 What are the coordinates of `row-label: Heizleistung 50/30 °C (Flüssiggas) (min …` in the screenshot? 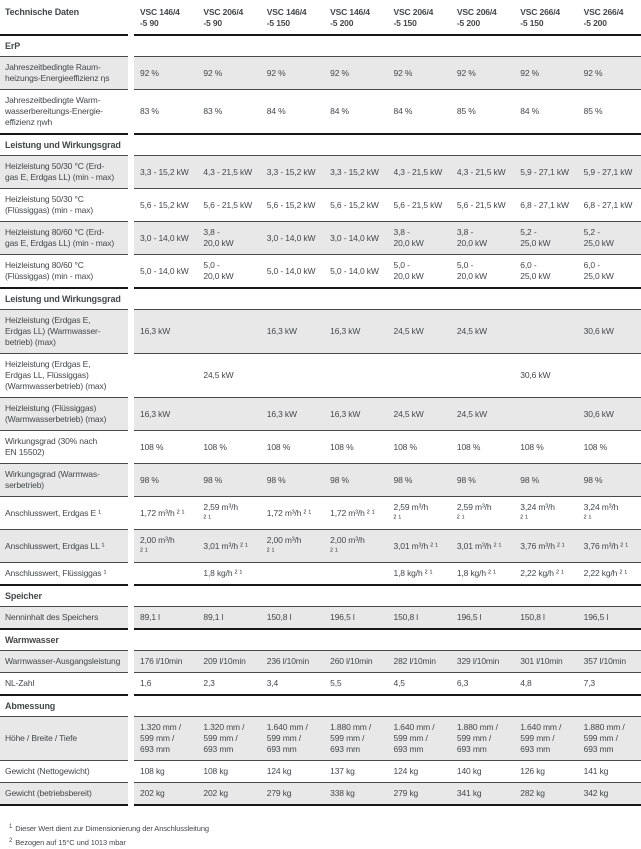 It's located at (64, 205).